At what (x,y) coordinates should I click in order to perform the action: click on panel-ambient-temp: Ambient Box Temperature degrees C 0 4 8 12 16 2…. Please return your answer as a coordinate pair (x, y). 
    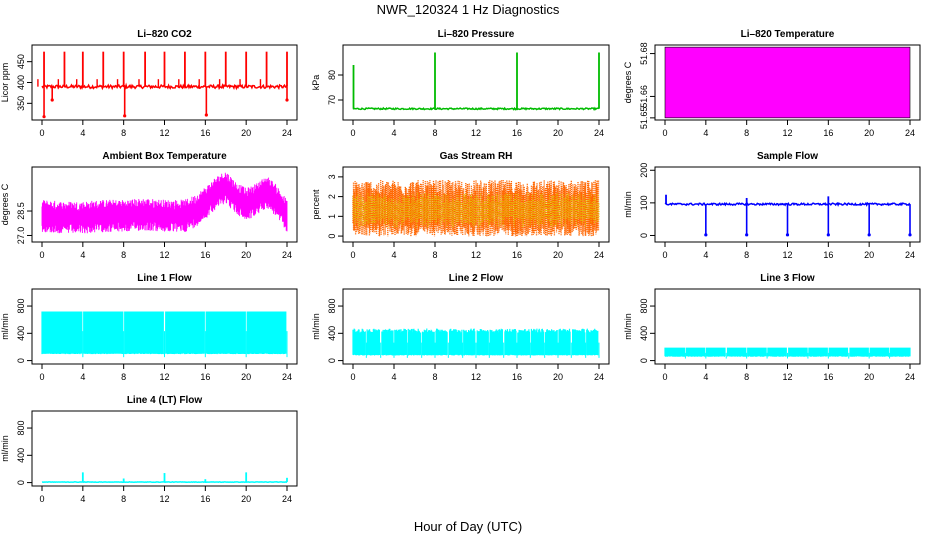
    Looking at the image, I should click on (149, 205).